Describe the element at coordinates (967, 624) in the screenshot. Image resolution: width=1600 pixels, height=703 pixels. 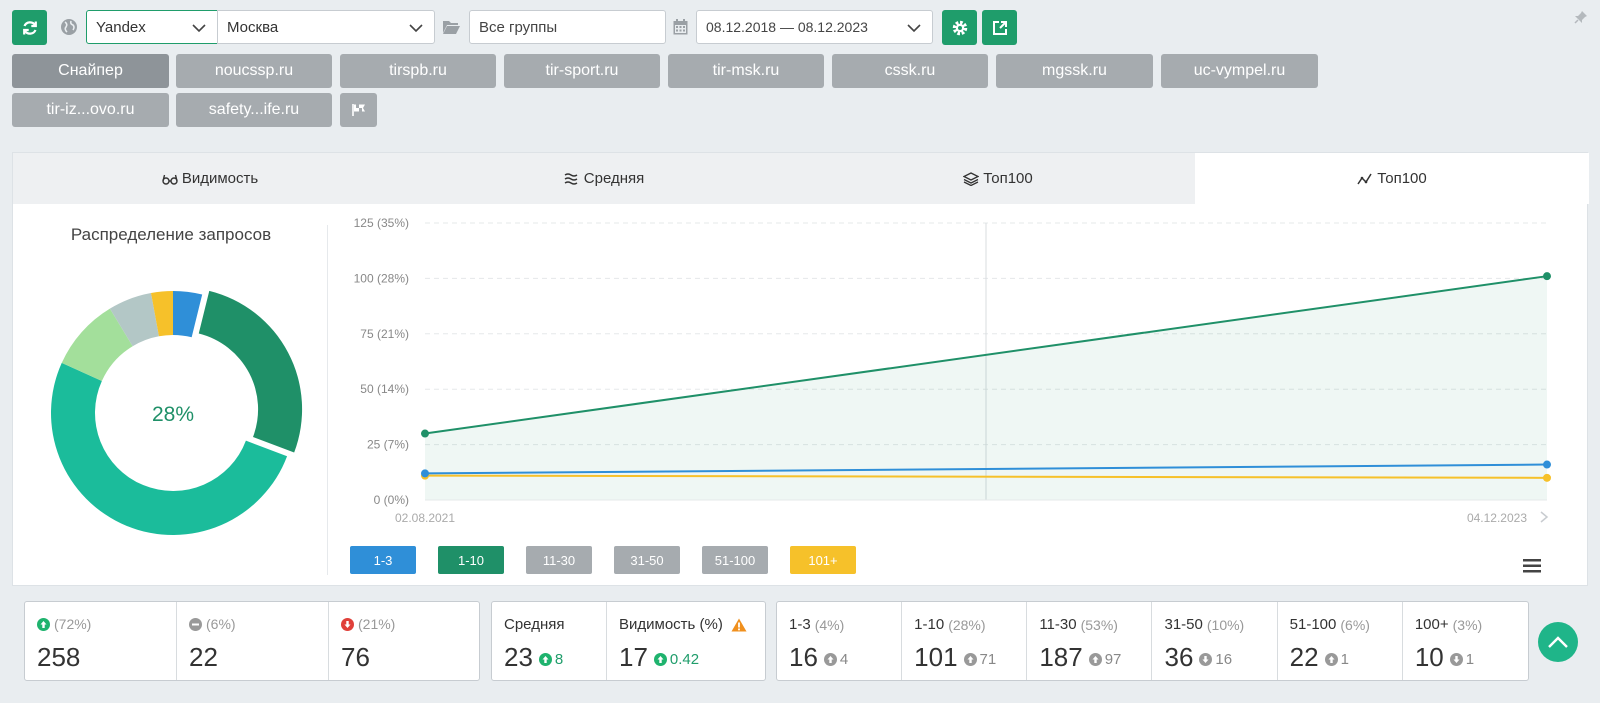
I see `stat-range-pct: (28%)` at that location.